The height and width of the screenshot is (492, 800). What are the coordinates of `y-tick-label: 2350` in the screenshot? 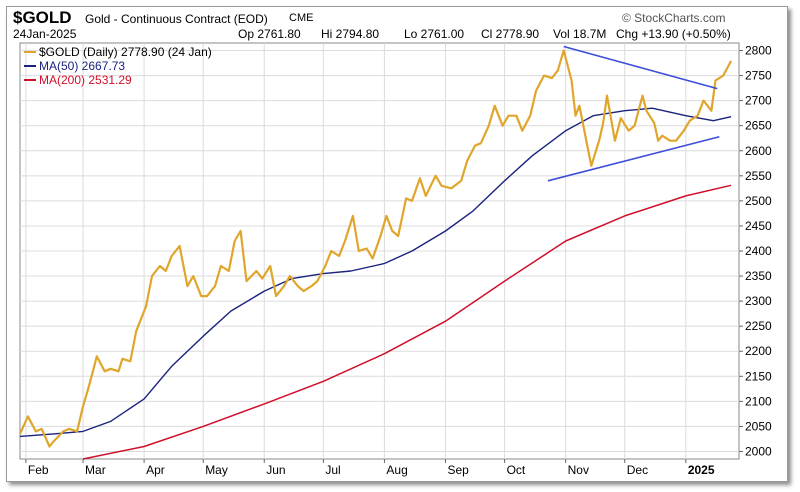 It's located at (758, 276).